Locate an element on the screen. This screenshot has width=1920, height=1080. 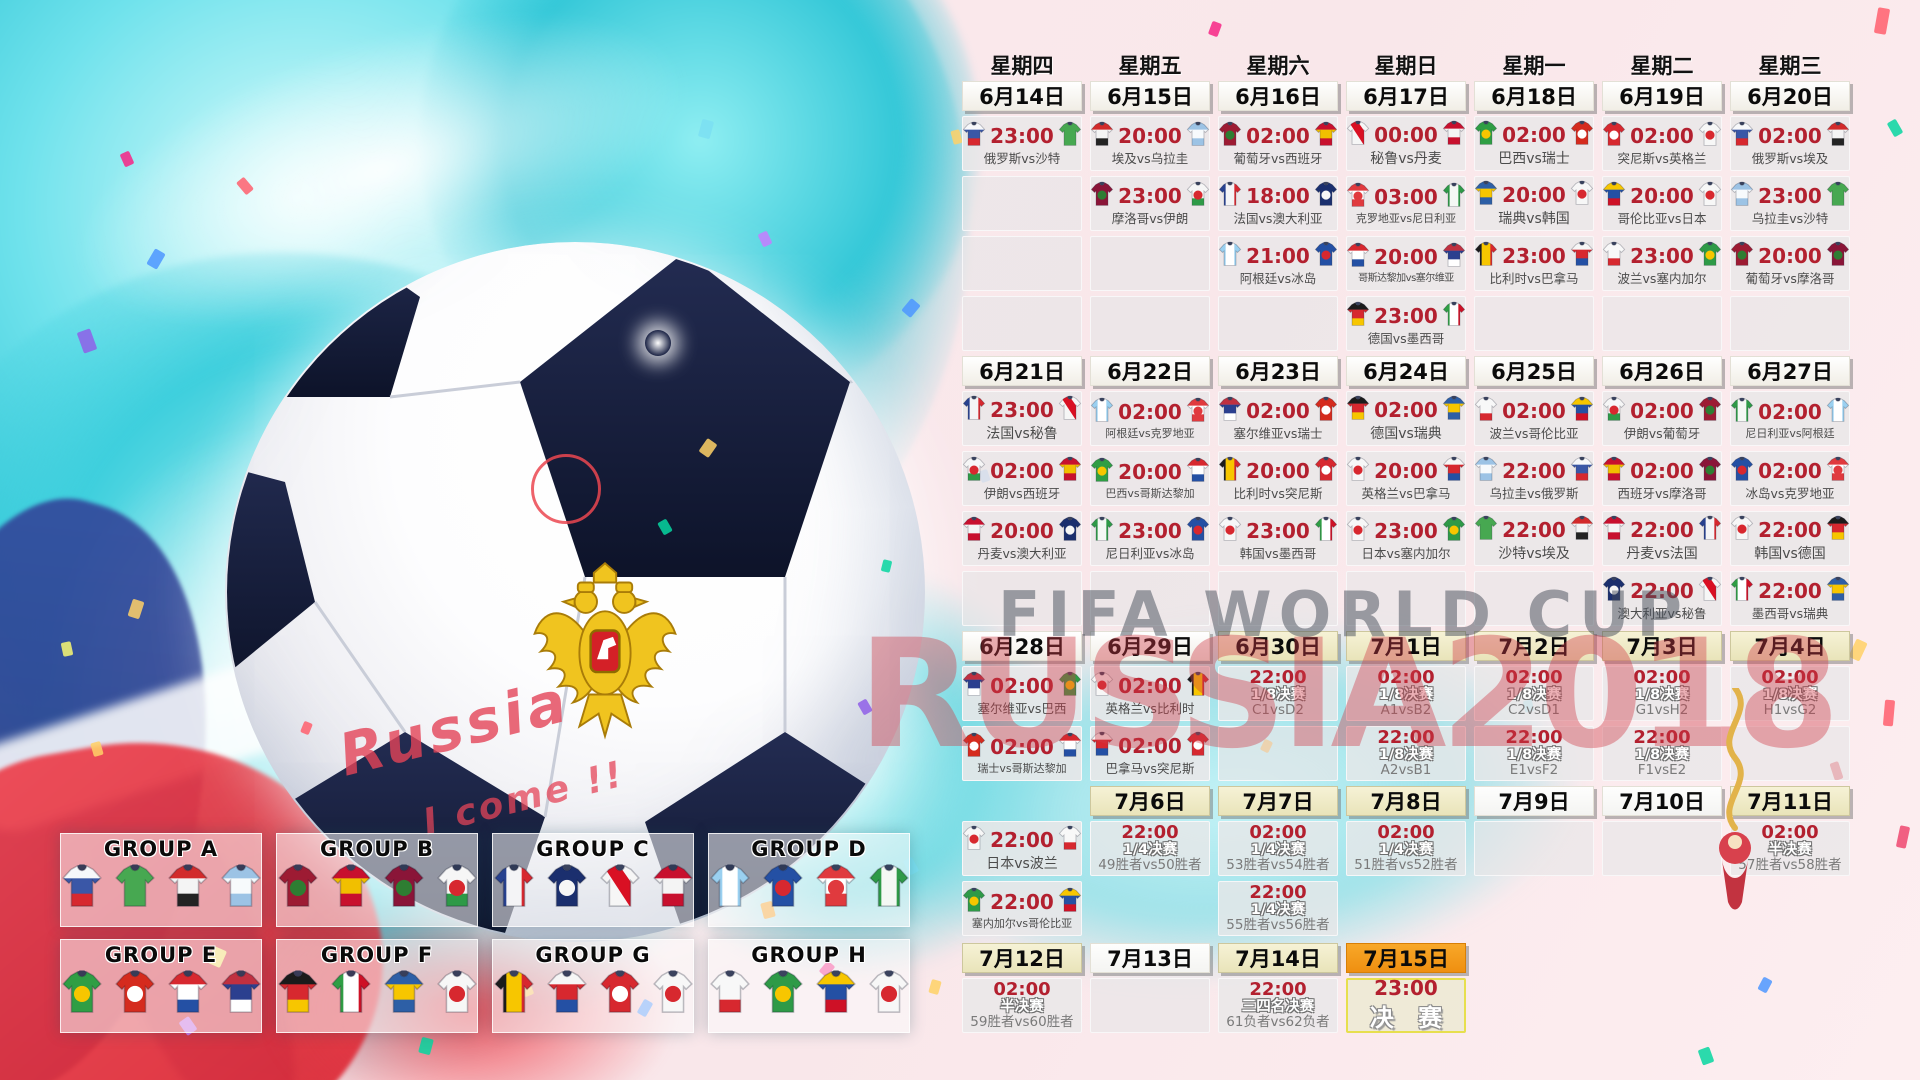
knockout-cell: 22:00 1/4决赛 55胜者vs56胜者 is located at coordinates (1278, 908).